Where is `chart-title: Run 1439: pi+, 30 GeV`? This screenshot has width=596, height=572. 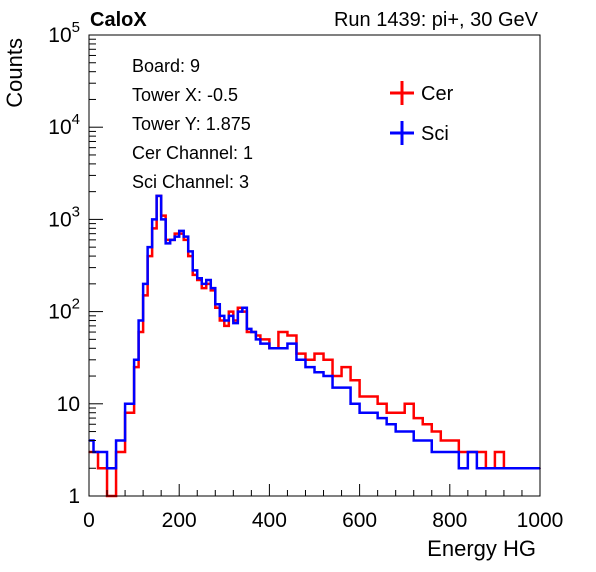
chart-title: Run 1439: pi+, 30 GeV is located at coordinates (436, 20).